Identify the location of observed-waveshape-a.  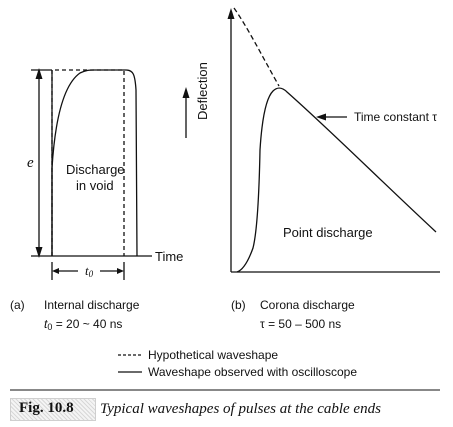
(94, 163).